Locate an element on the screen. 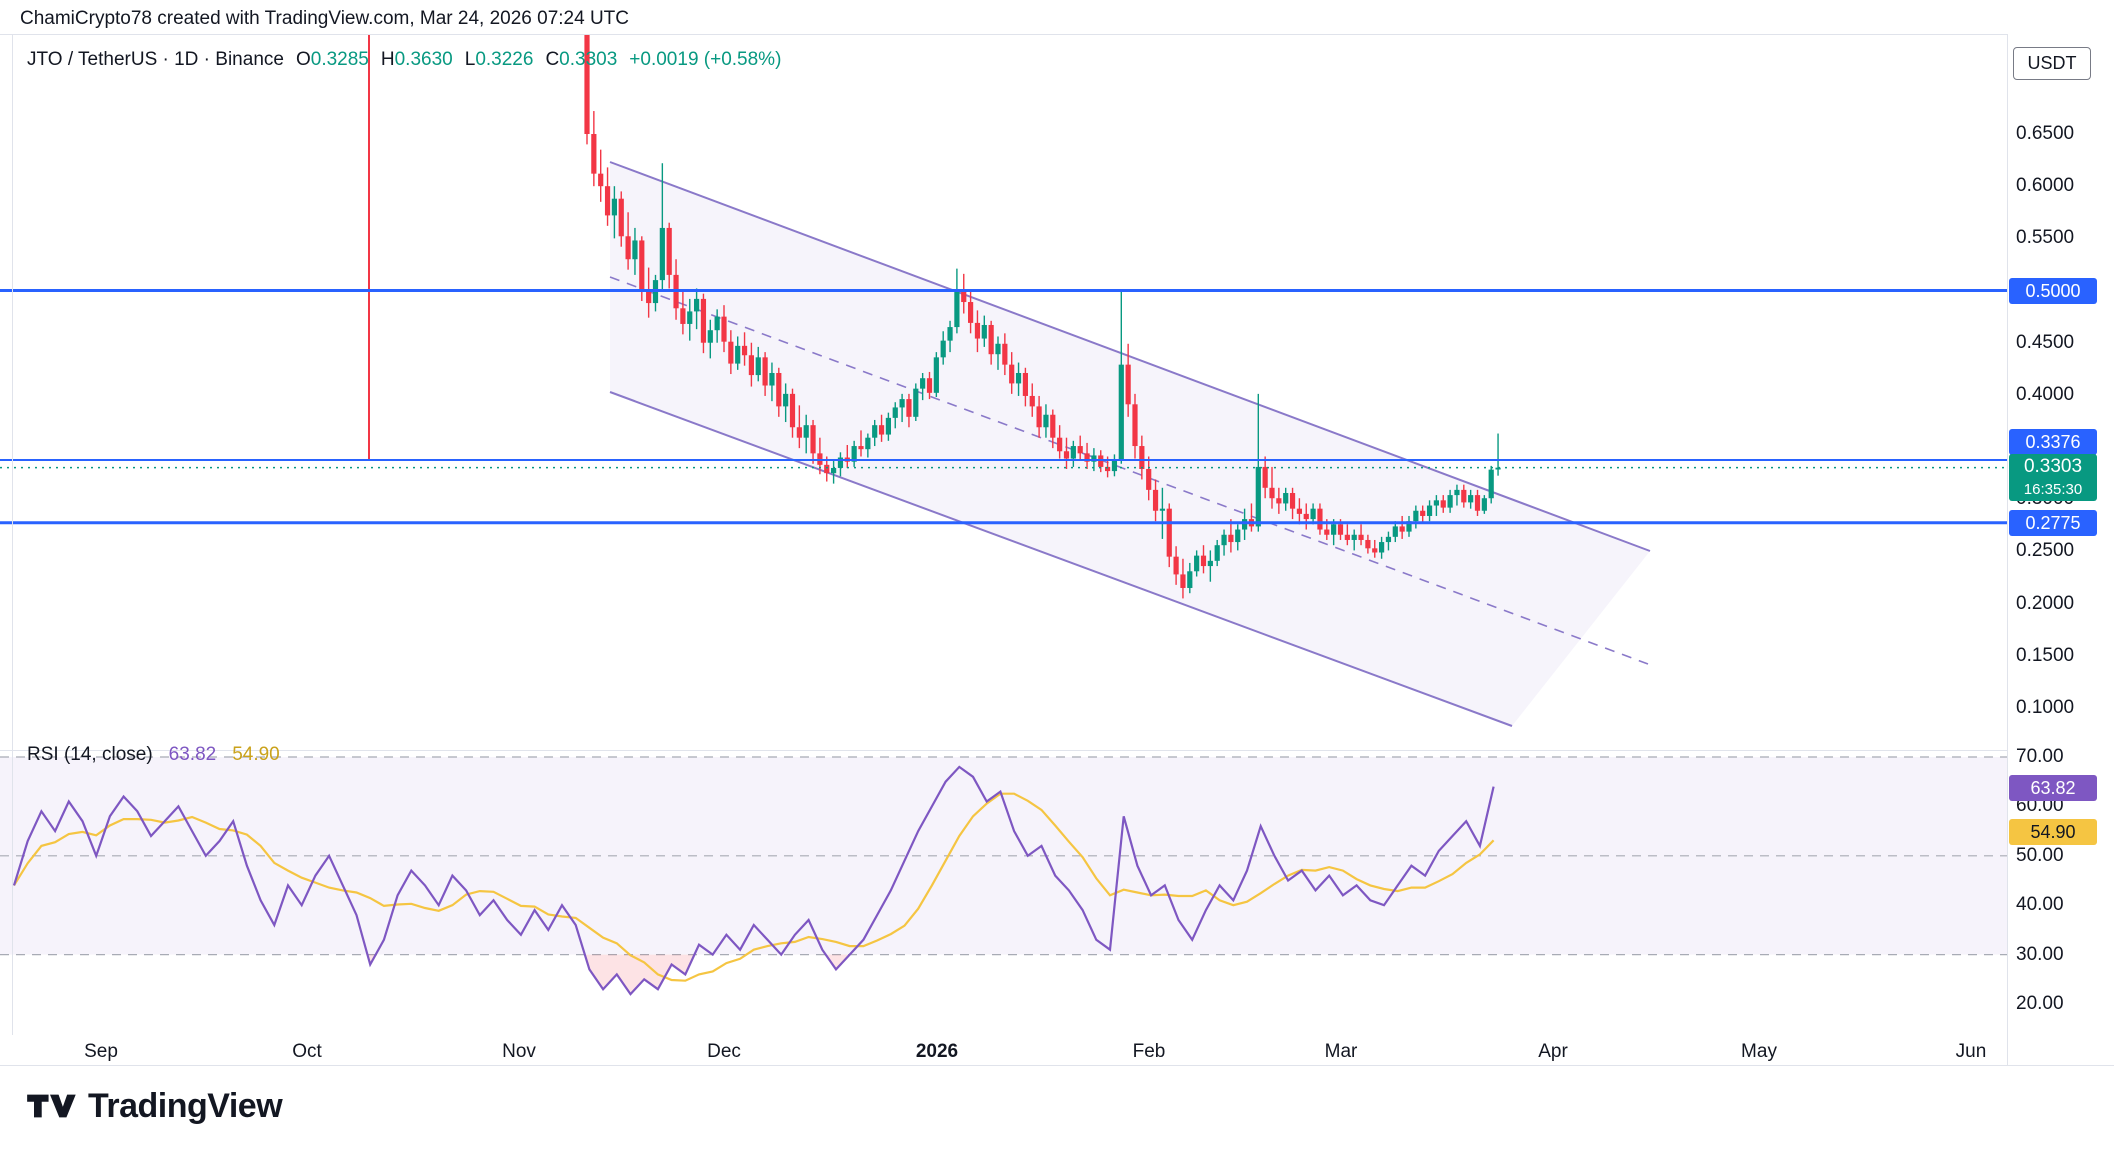 This screenshot has height=1157, width=2114. time-axis-label: Apr is located at coordinates (1553, 1051).